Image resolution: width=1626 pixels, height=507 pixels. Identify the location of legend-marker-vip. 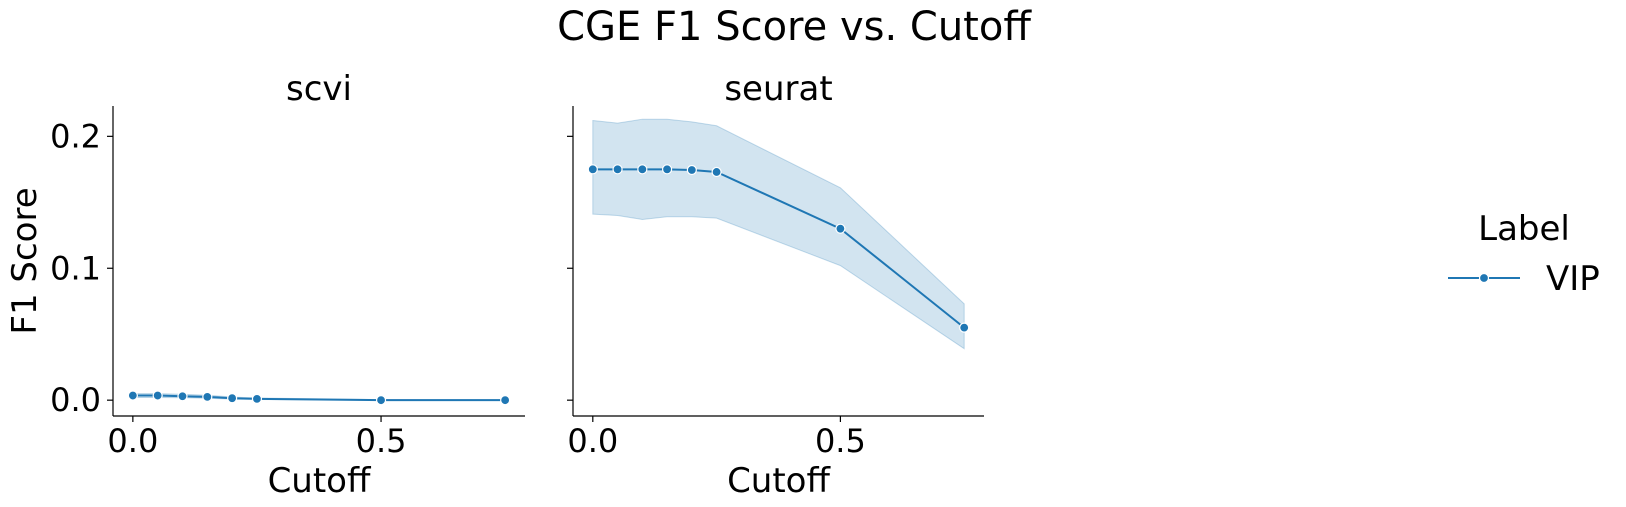
(1484, 278).